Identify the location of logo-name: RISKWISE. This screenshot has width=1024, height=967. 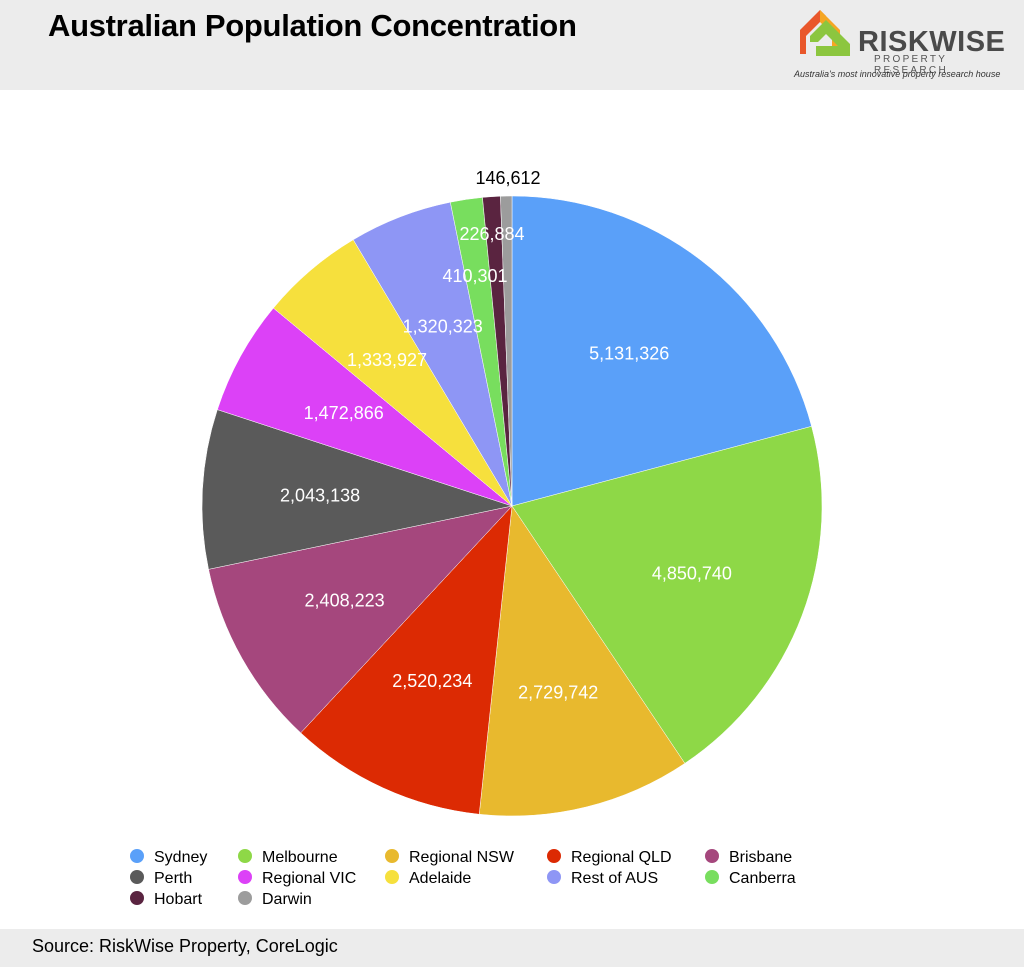
(932, 42).